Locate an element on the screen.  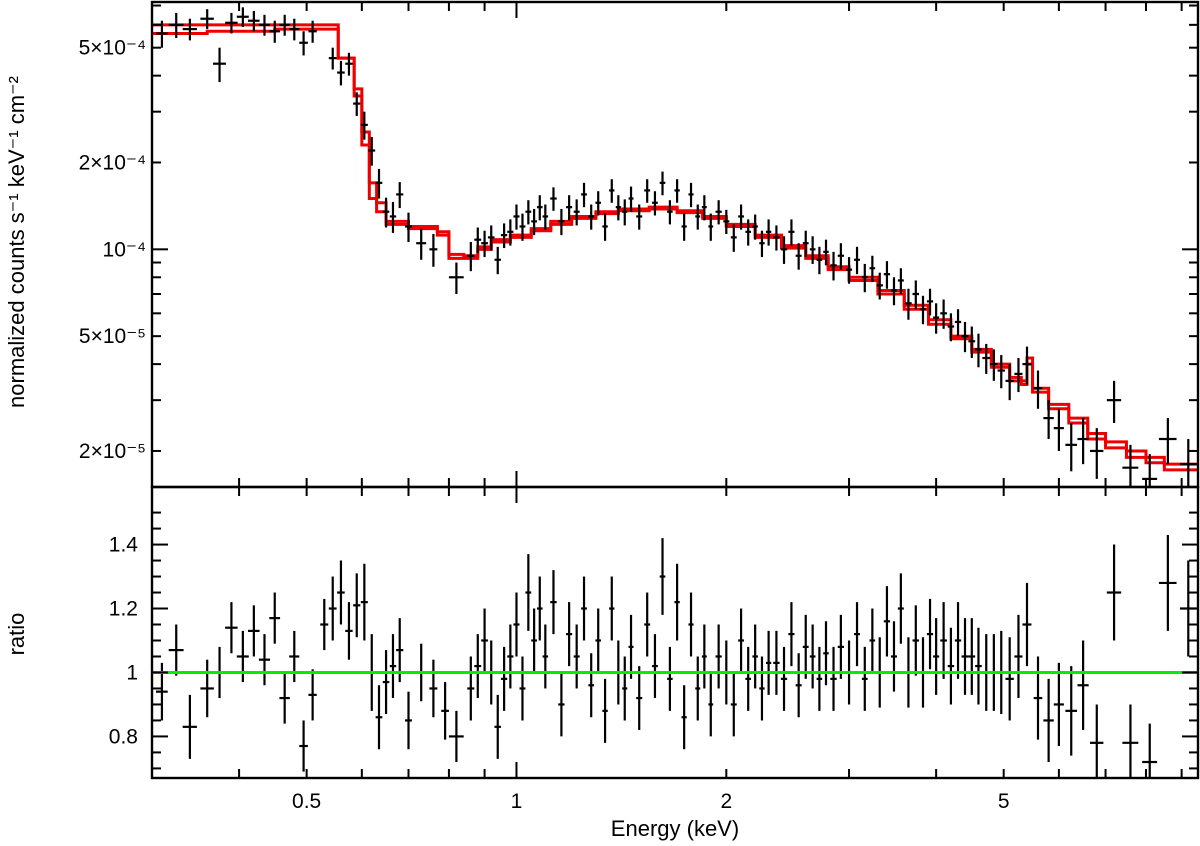
x-tick-label: 2 is located at coordinates (726, 801).